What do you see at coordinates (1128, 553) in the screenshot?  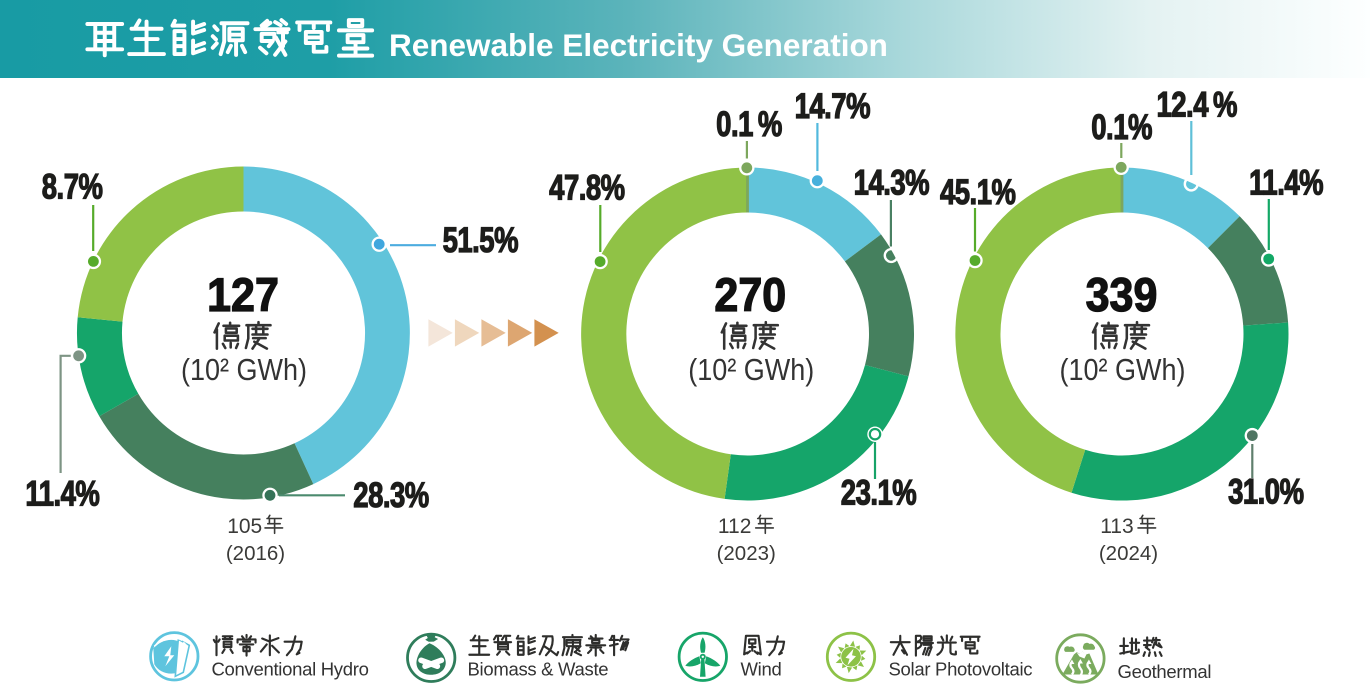 I see `svg-text: (2024)` at bounding box center [1128, 553].